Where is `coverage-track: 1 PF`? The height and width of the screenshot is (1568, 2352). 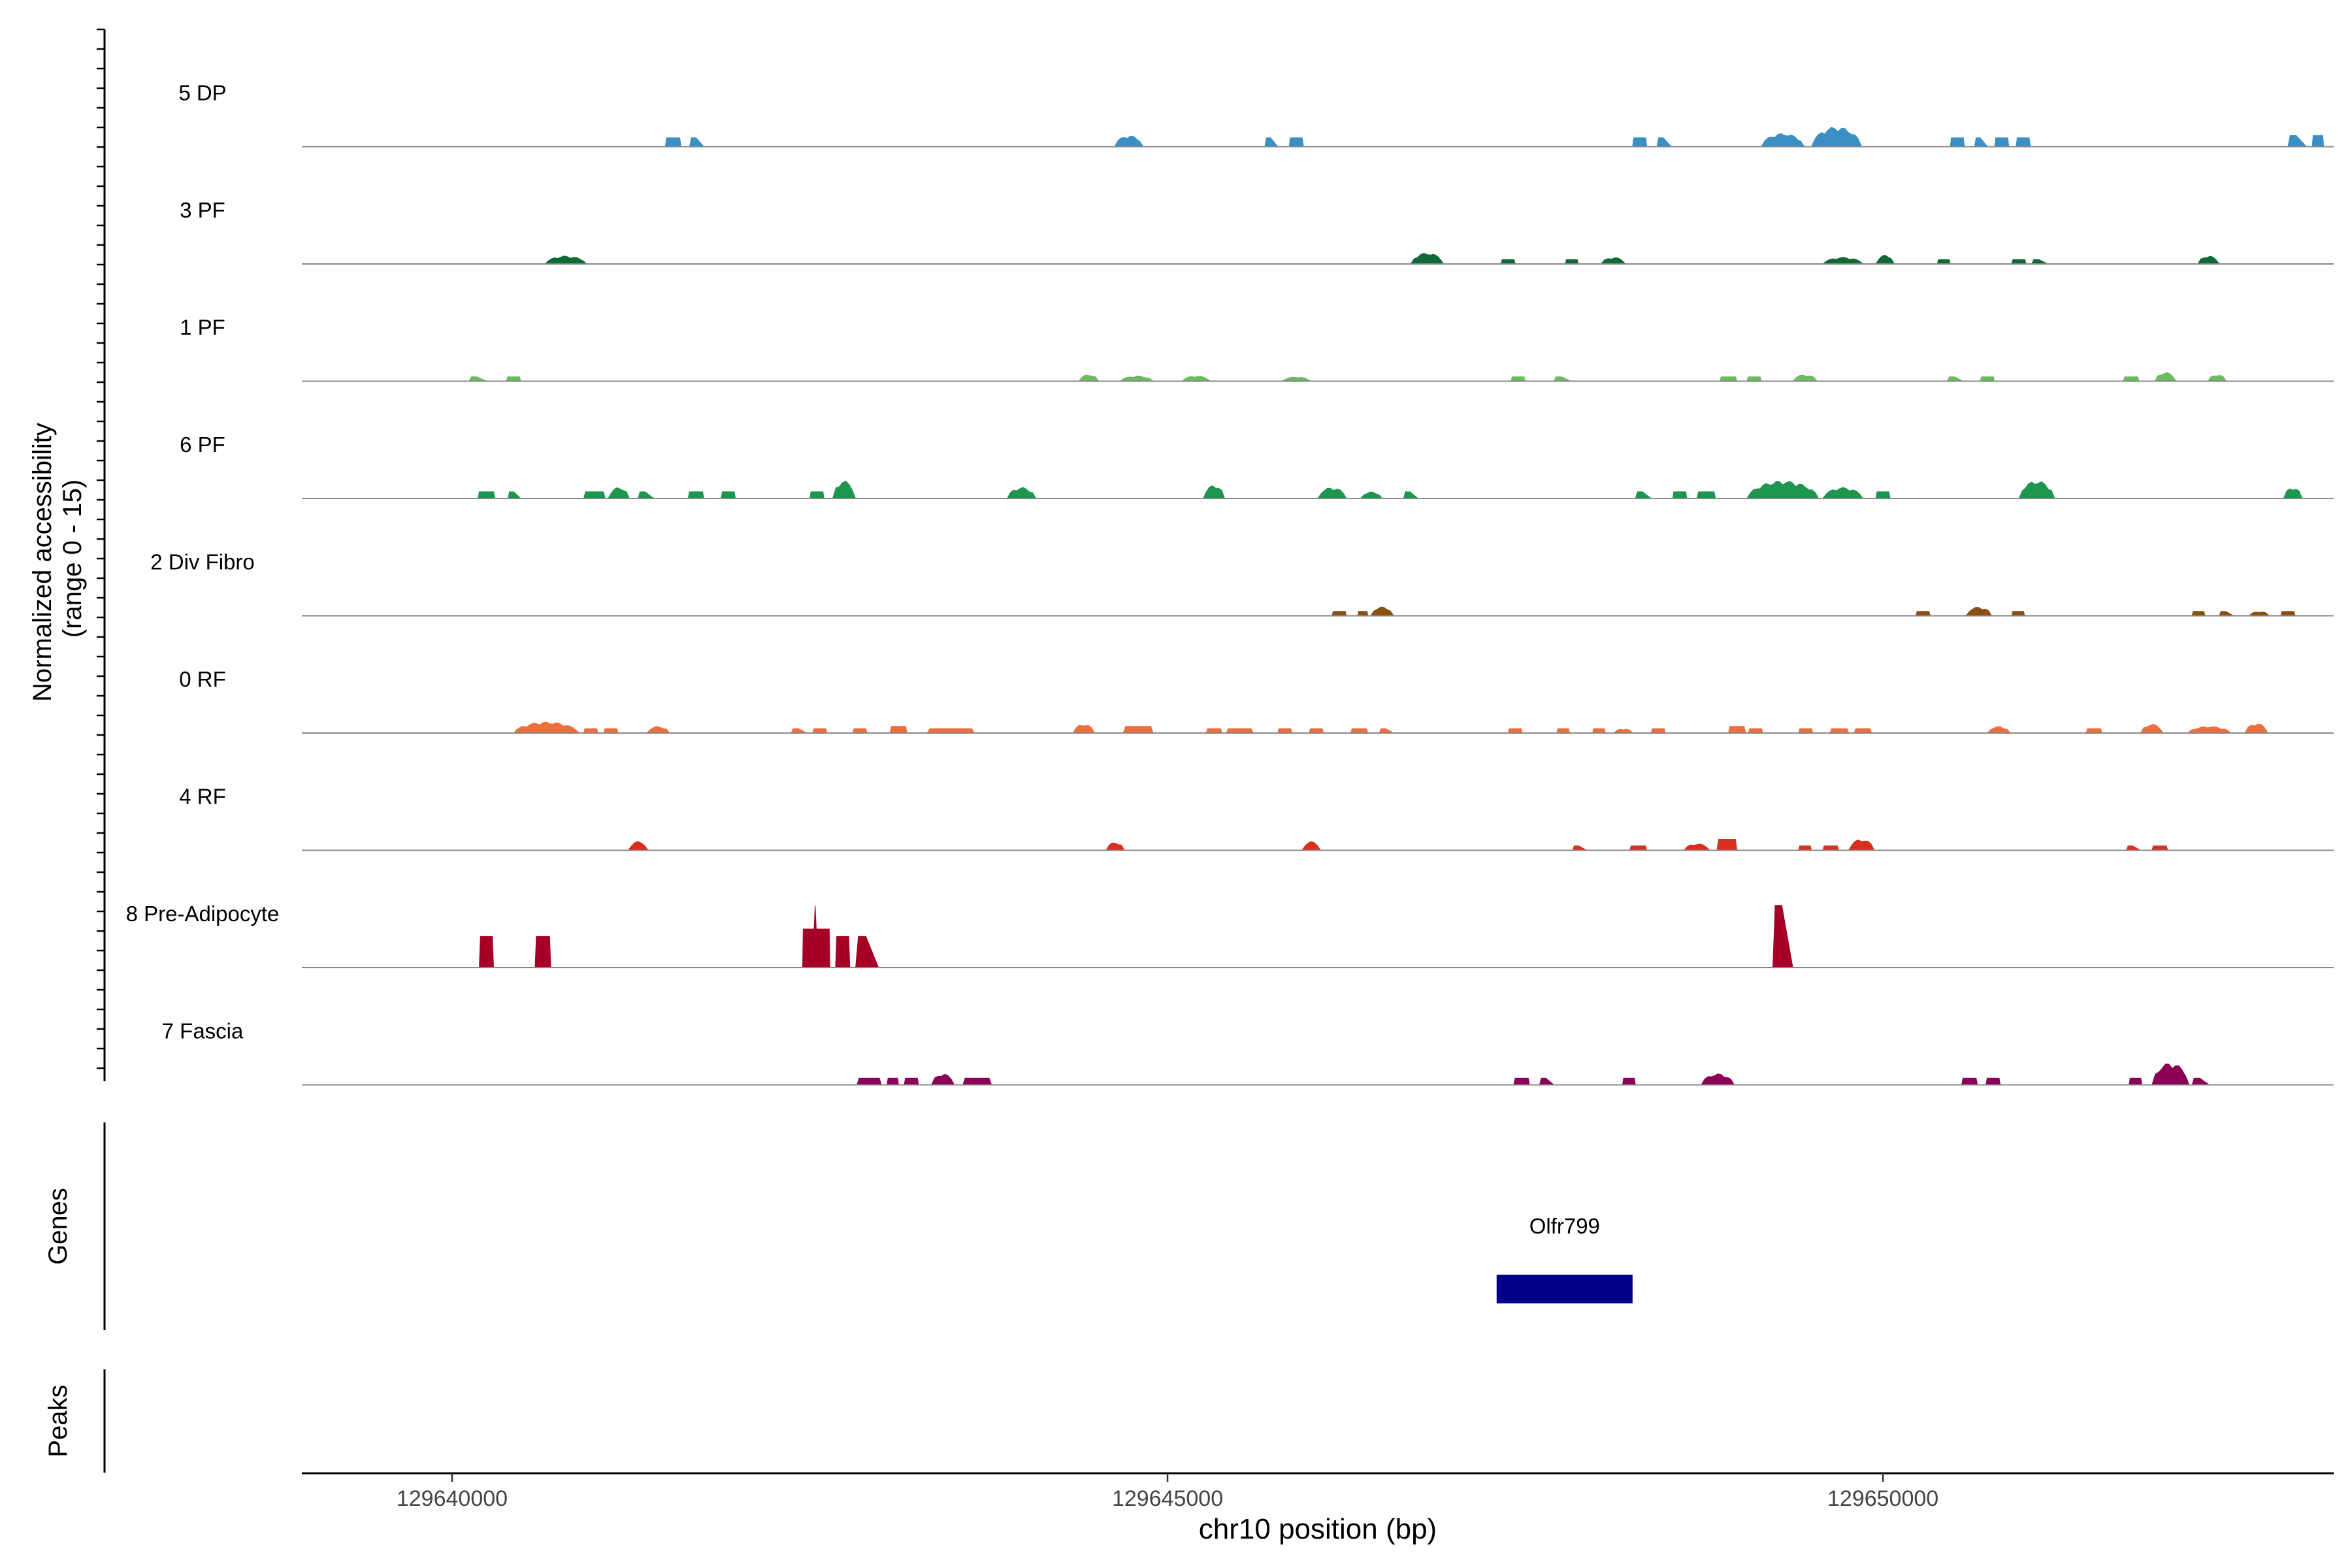 coverage-track: 1 PF is located at coordinates (1257, 349).